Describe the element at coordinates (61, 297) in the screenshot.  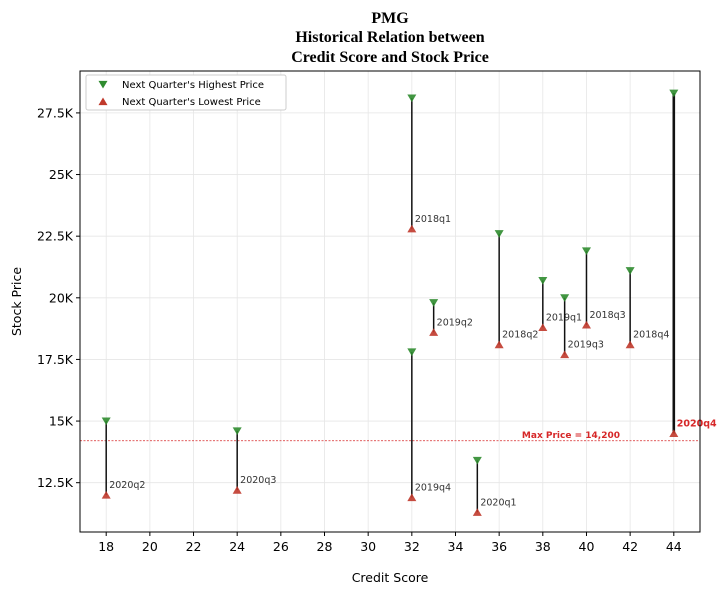
I see `y-tick-label: 20K` at that location.